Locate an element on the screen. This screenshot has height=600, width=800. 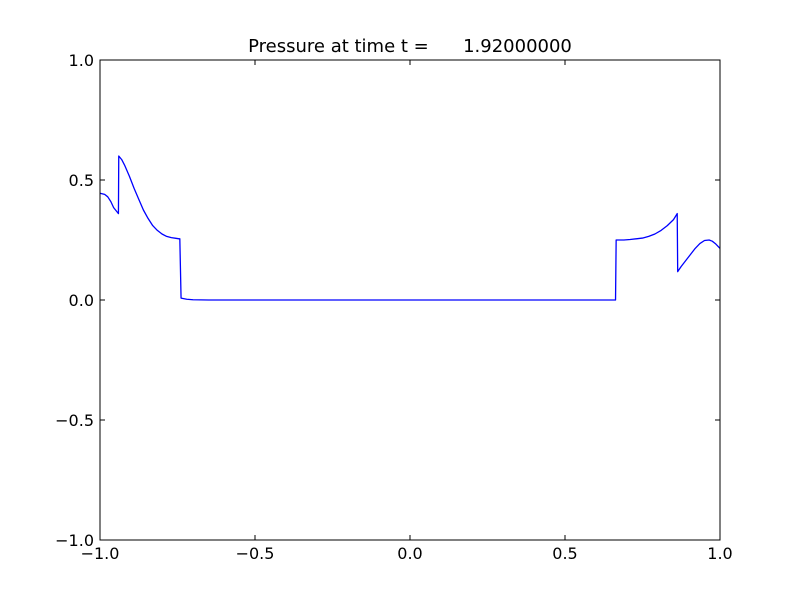
y-tick-label: −1.0 is located at coordinates (74, 540).